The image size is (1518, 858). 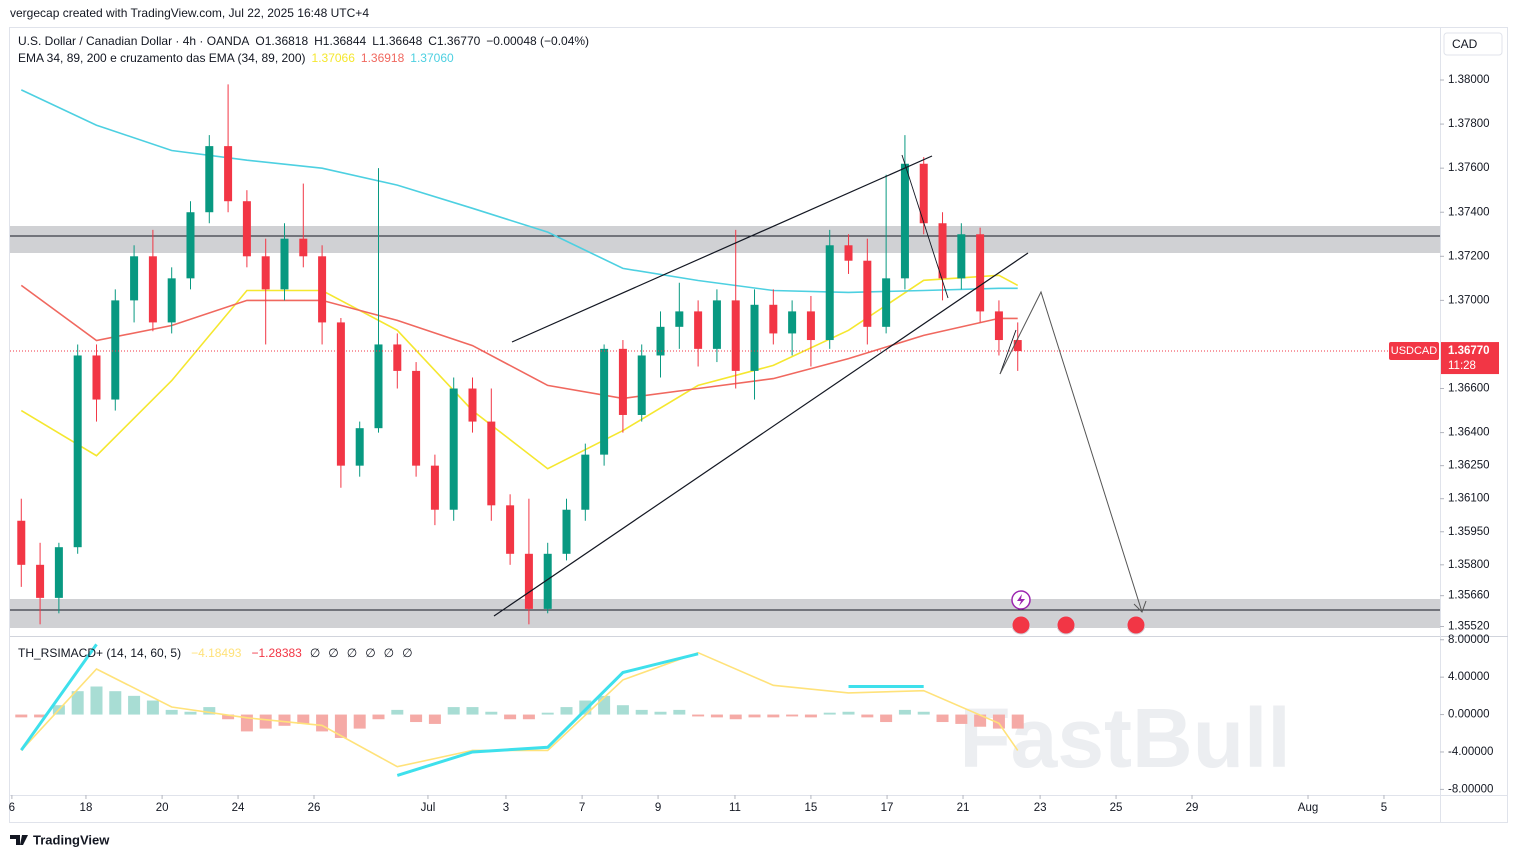 What do you see at coordinates (725, 613) in the screenshot?
I see `support-zone` at bounding box center [725, 613].